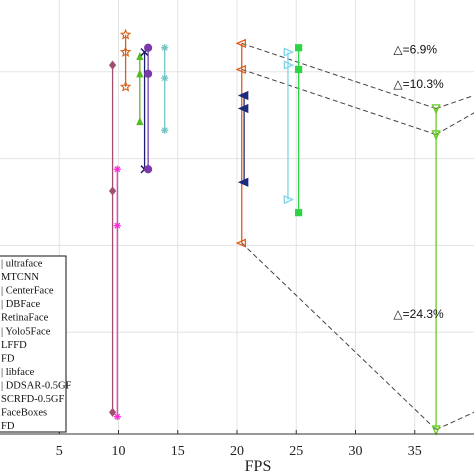 This screenshot has height=474, width=474. I want to click on legend-entry: MTCNN, so click(20, 277).